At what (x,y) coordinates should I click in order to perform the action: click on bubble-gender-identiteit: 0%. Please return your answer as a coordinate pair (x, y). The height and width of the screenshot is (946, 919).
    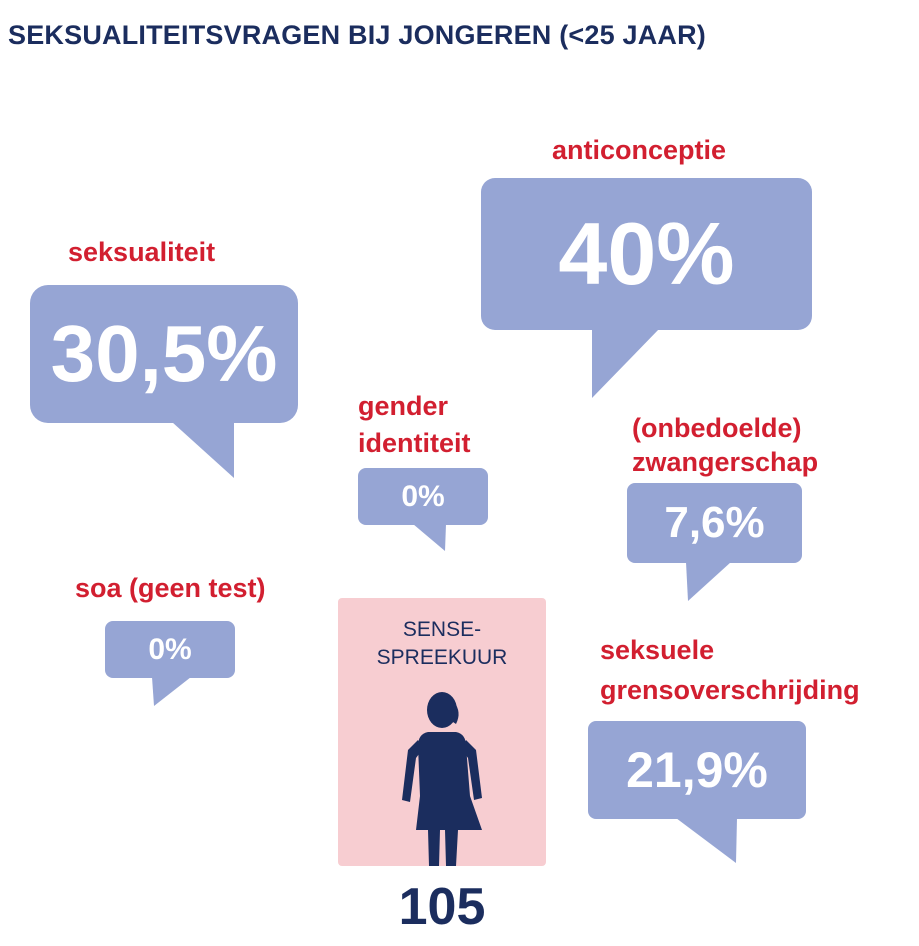
    Looking at the image, I should click on (423, 496).